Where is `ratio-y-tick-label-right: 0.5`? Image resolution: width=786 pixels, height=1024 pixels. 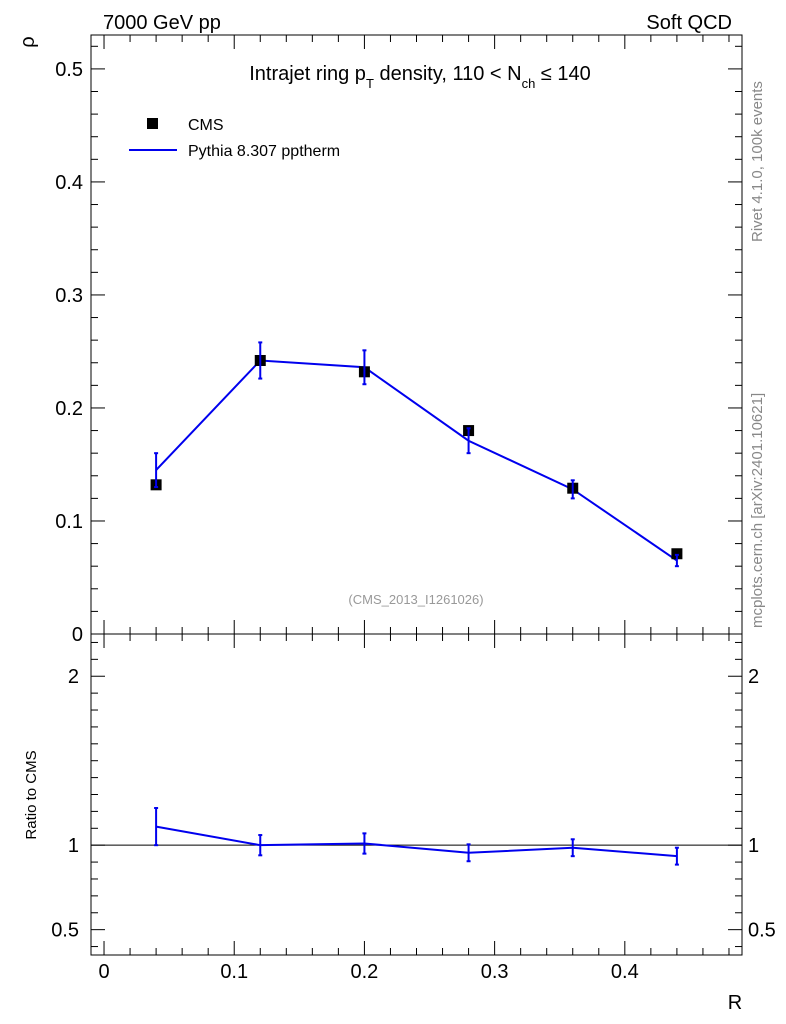 ratio-y-tick-label-right: 0.5 is located at coordinates (762, 931).